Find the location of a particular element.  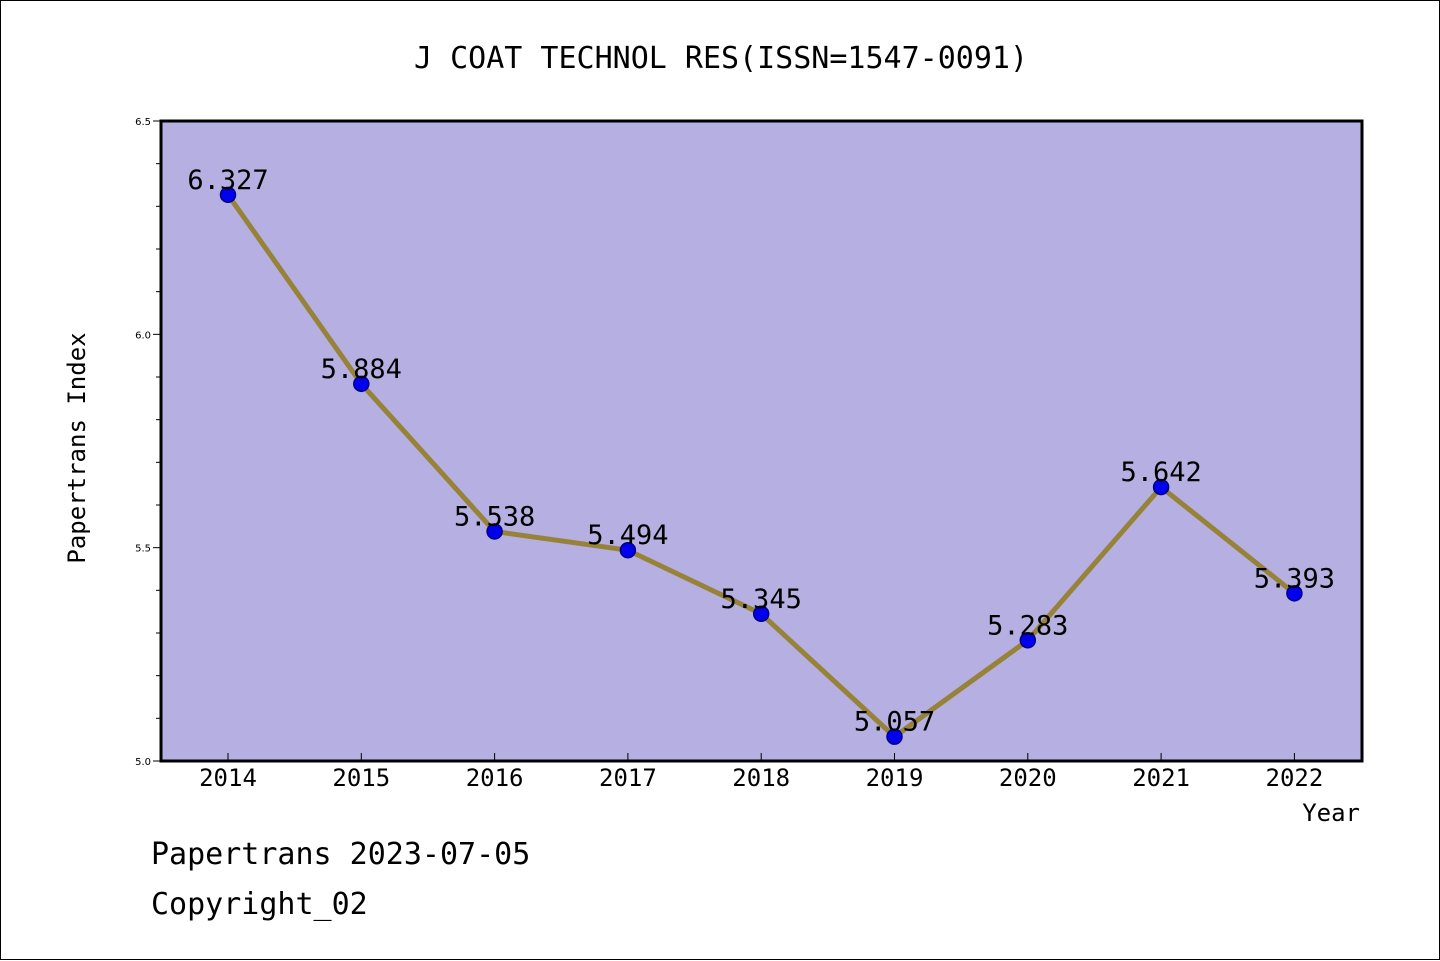

x-tick-label: 2022 is located at coordinates (1295, 778).